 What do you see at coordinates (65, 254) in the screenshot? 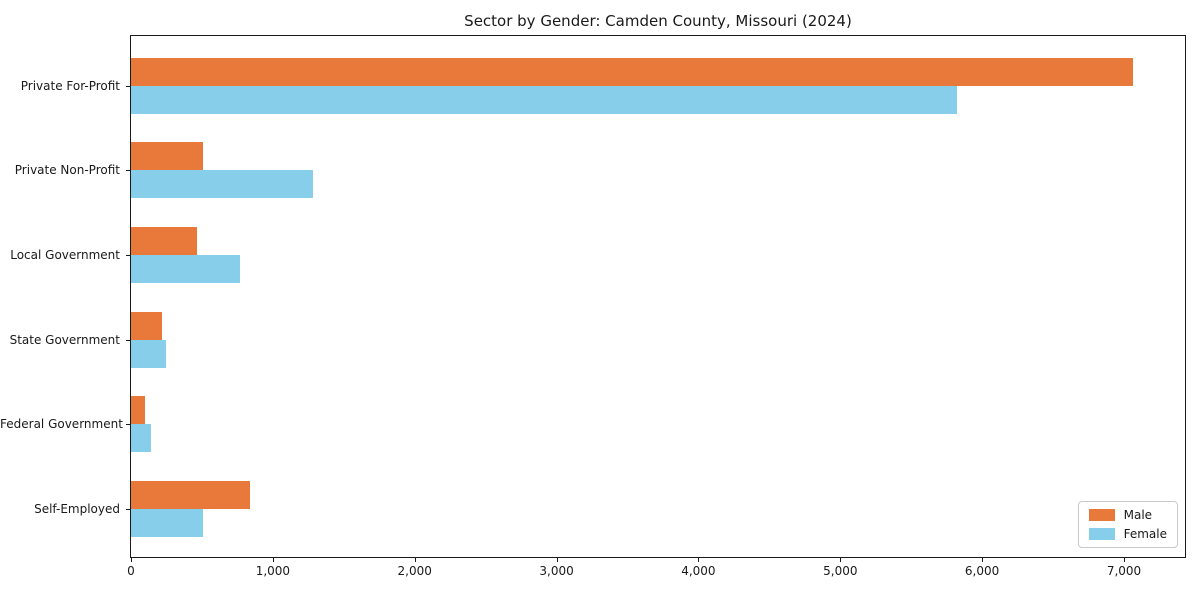
I see `category-label: Local Government` at bounding box center [65, 254].